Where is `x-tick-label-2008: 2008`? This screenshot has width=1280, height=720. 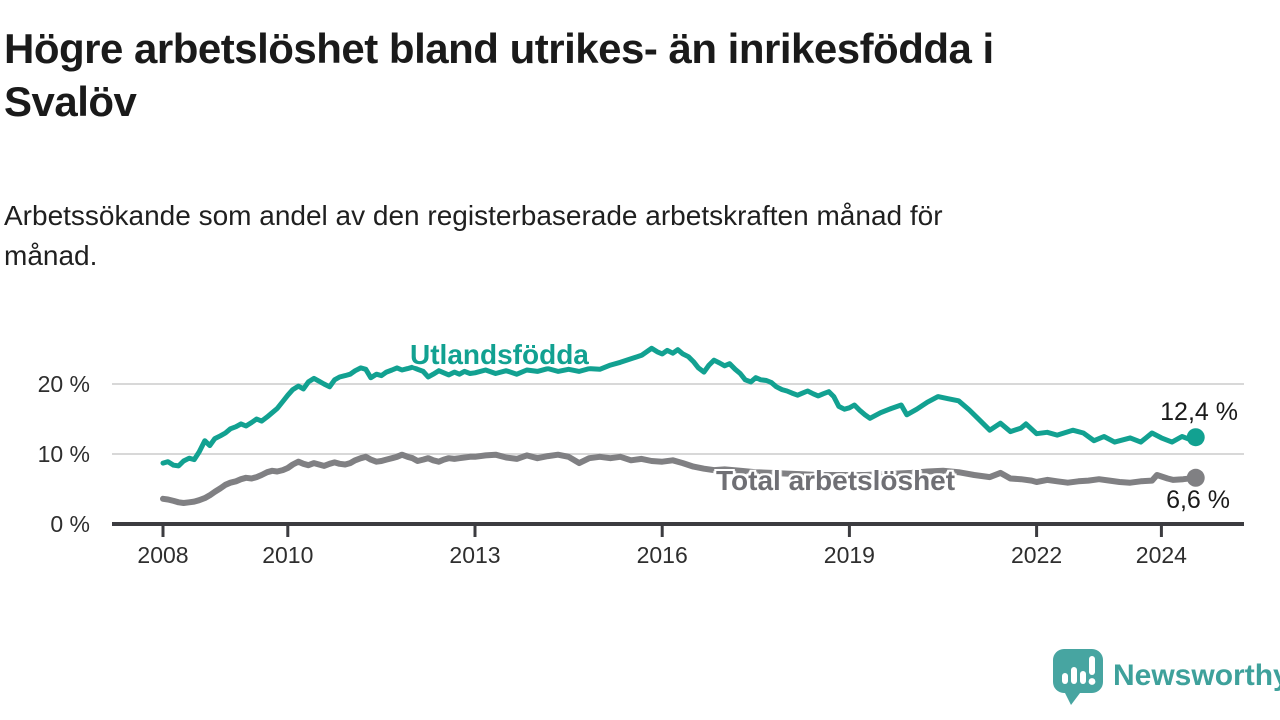 x-tick-label-2008: 2008 is located at coordinates (163, 555).